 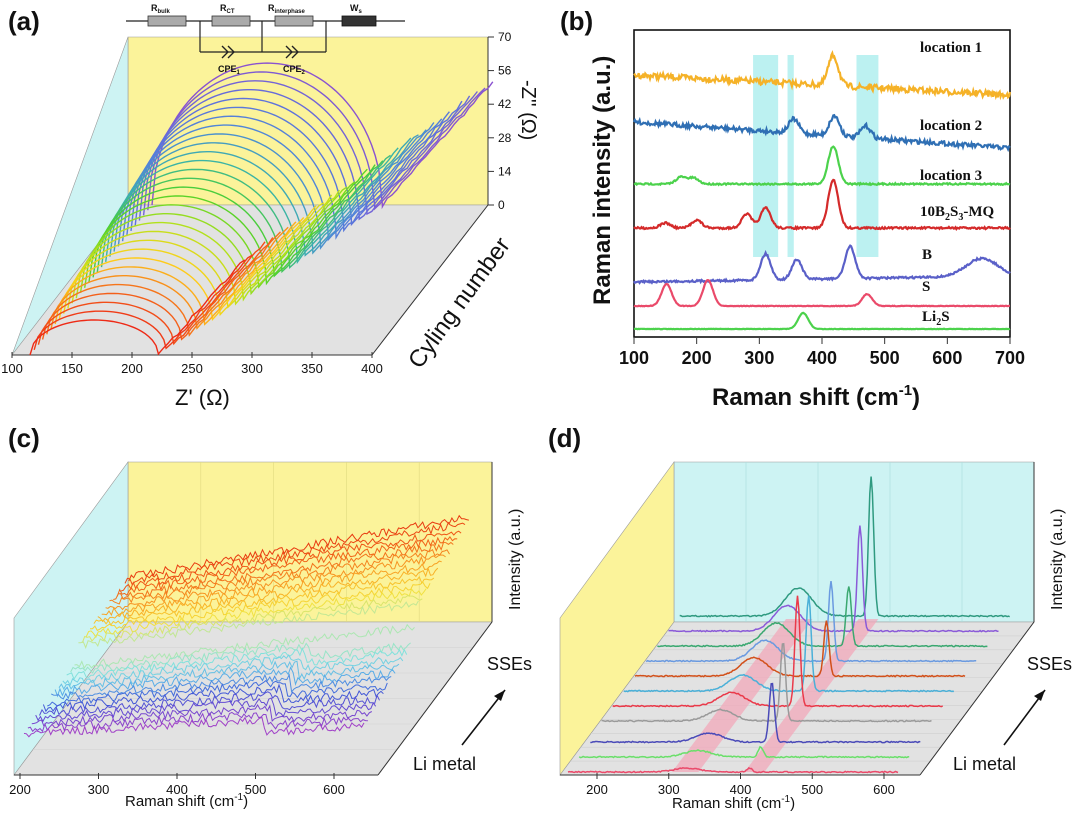 I want to click on b-series-label: S, so click(x=926, y=287).